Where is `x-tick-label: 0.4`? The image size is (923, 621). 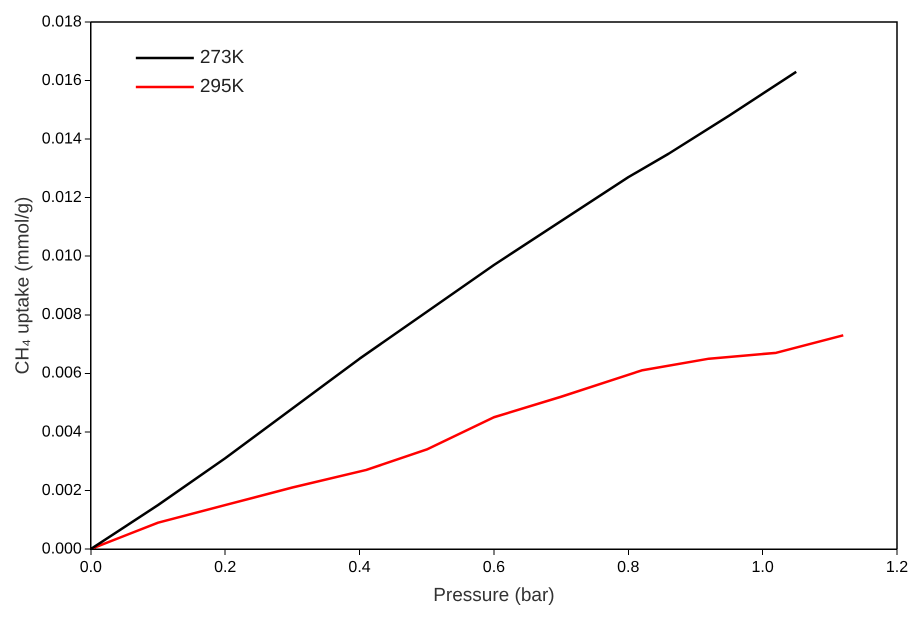 x-tick-label: 0.4 is located at coordinates (359, 567).